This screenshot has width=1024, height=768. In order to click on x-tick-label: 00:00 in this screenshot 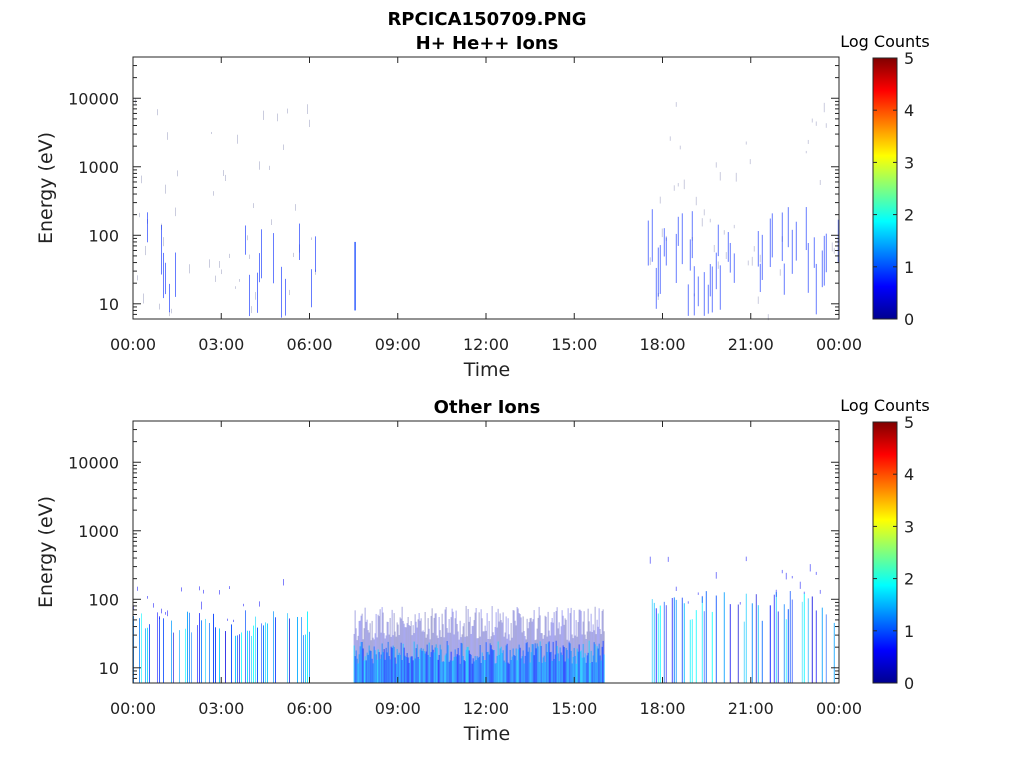, I will do `click(133, 344)`.